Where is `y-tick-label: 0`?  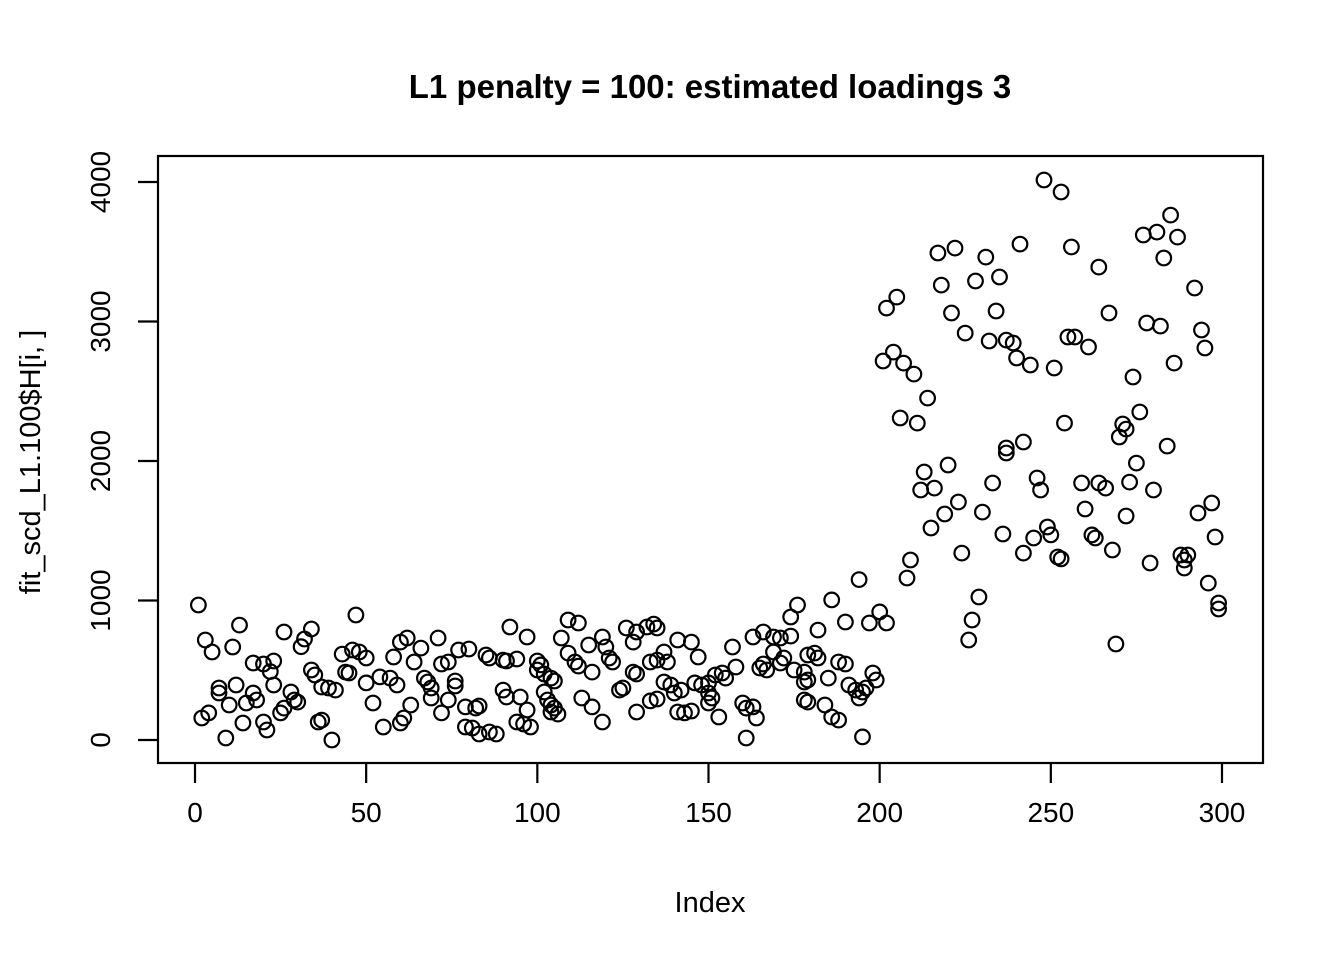
y-tick-label: 0 is located at coordinates (100, 740).